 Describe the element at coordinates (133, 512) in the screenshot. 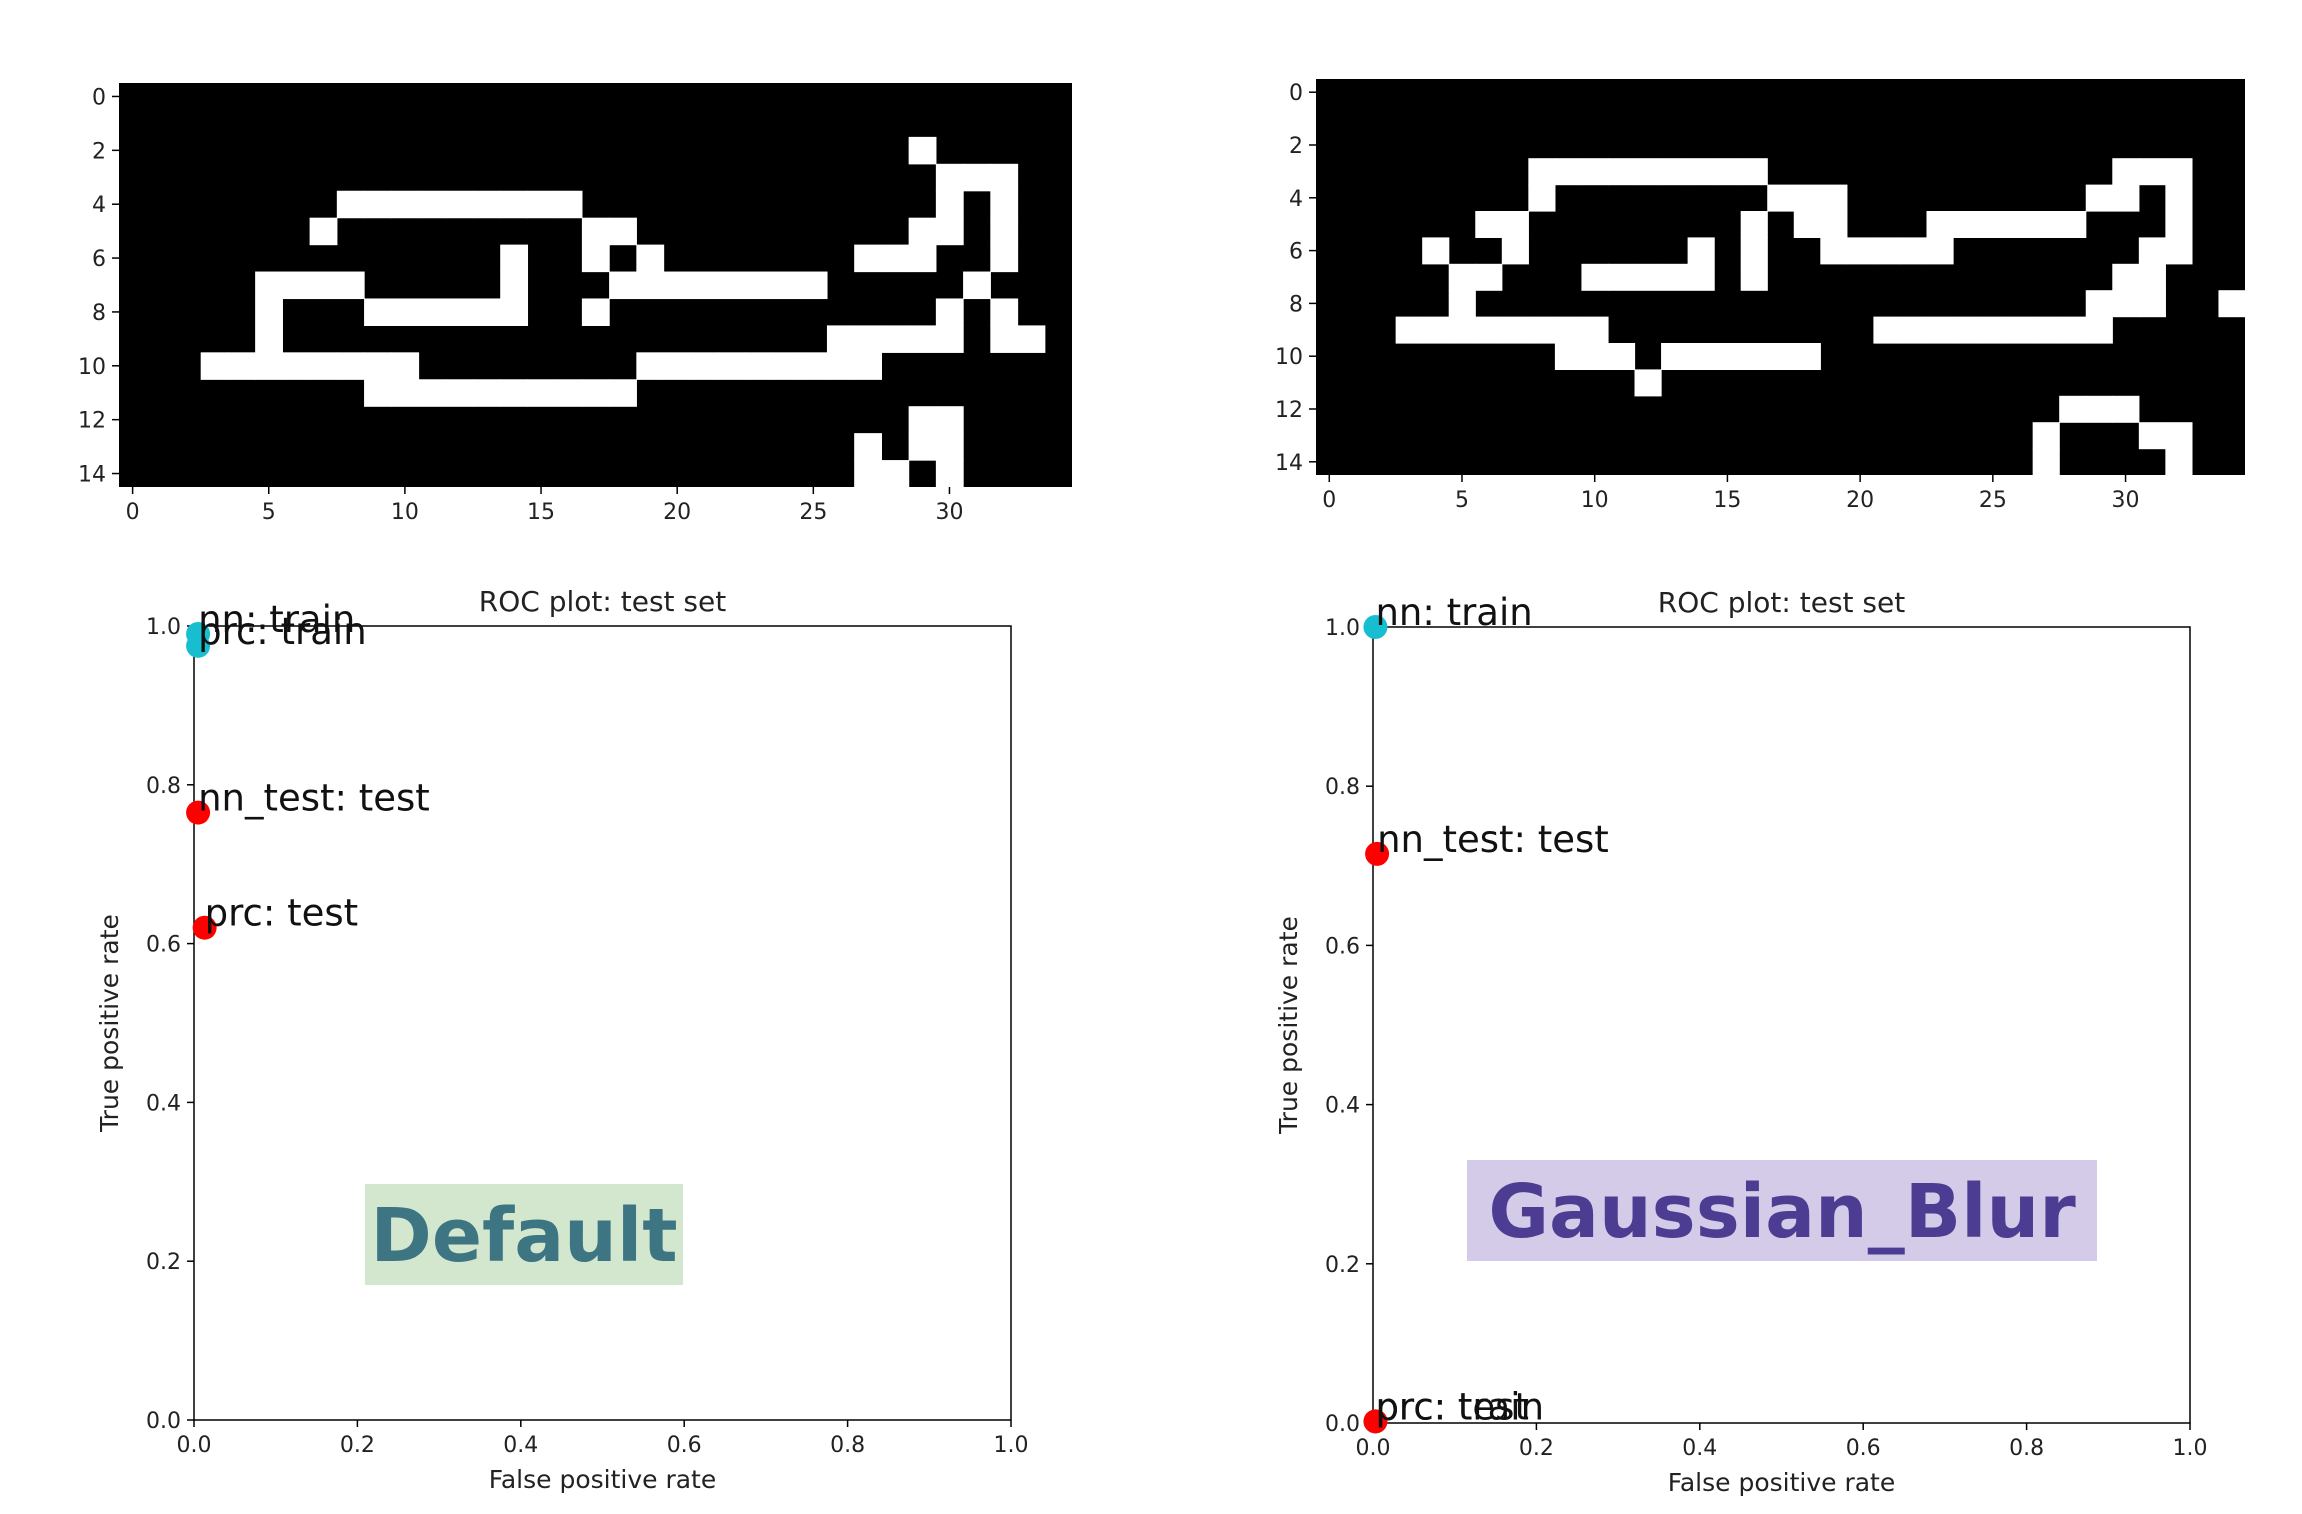

I see `x-tick-label: 0` at that location.